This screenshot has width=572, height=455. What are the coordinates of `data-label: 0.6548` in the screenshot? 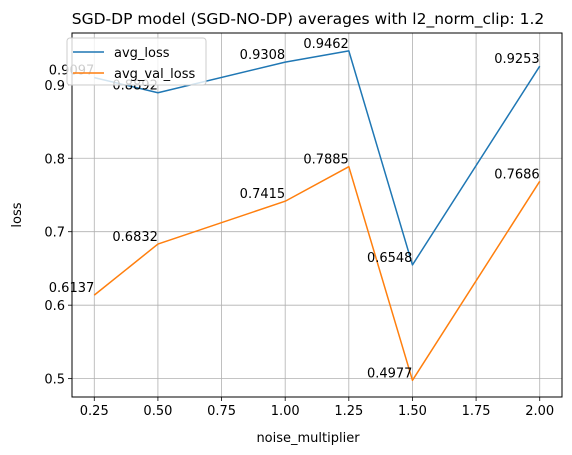 It's located at (390, 258).